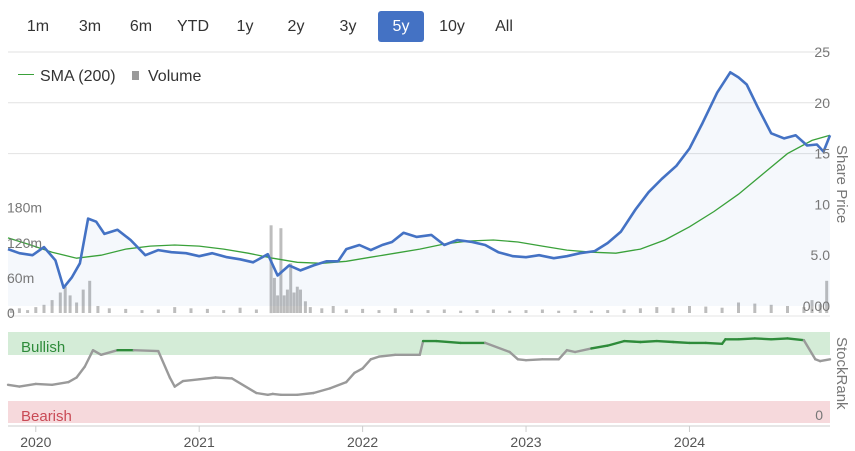 Image resolution: width=855 pixels, height=451 pixels. Describe the element at coordinates (689, 442) in the screenshot. I see `x-tick-label: 2024` at that location.